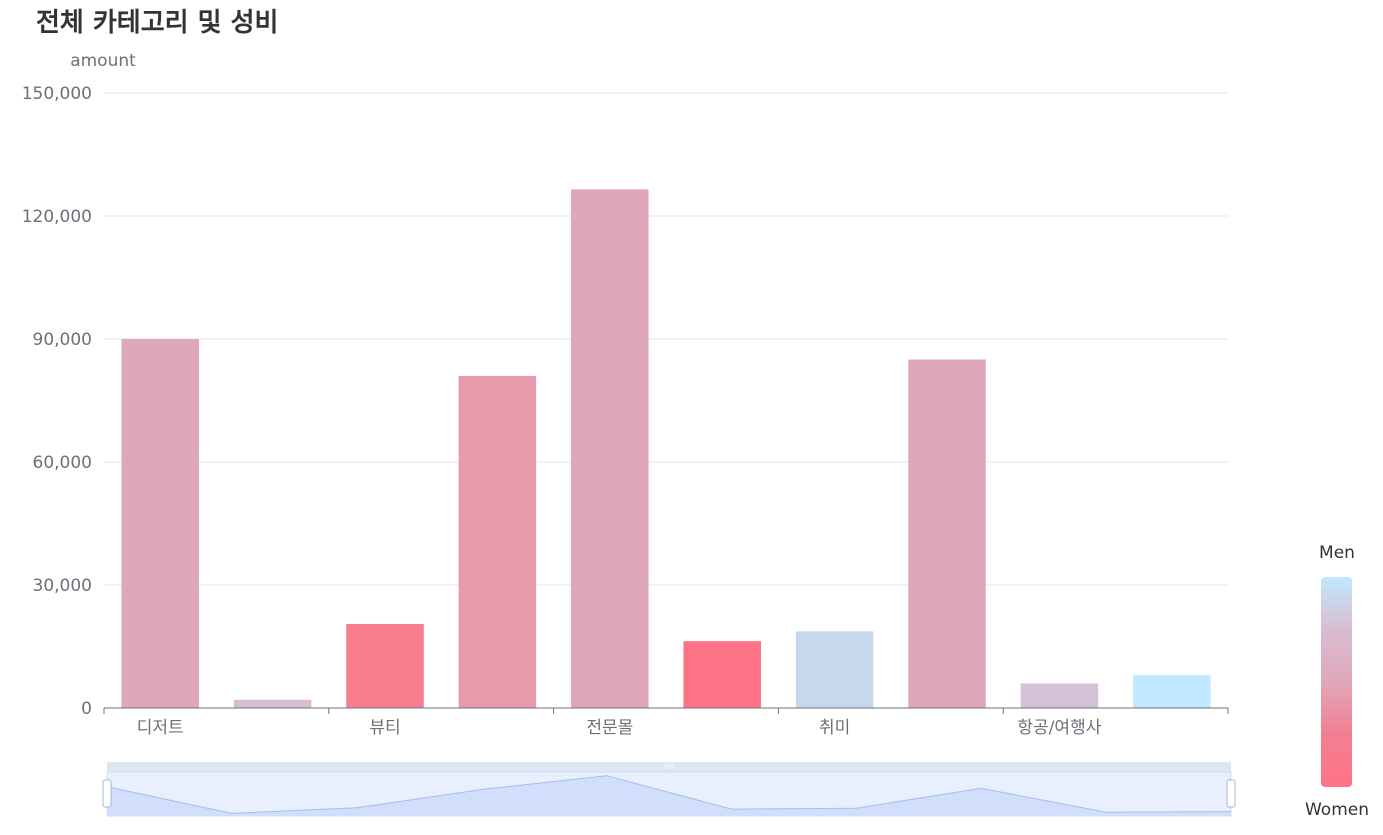 The width and height of the screenshot is (1383, 835). I want to click on chart-title: 전체 카테고리 및 성비, so click(157, 23).